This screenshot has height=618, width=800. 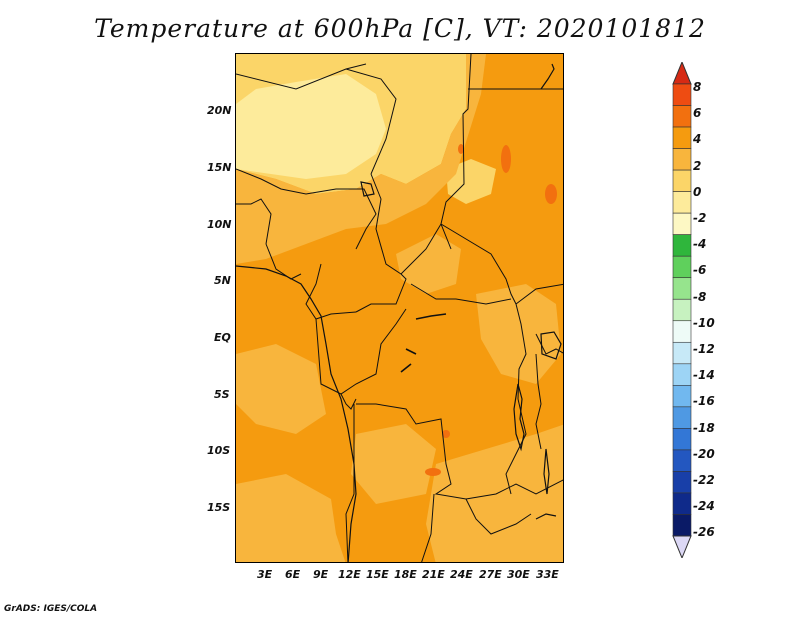 I want to click on lon-tick-label: 15E, so click(x=377, y=574).